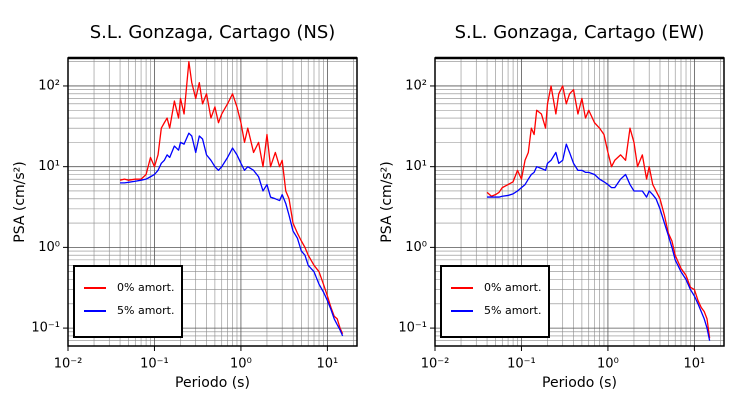  I want to click on chart-title: S.L. Gonzaga, Cartago (NS), so click(213, 32).